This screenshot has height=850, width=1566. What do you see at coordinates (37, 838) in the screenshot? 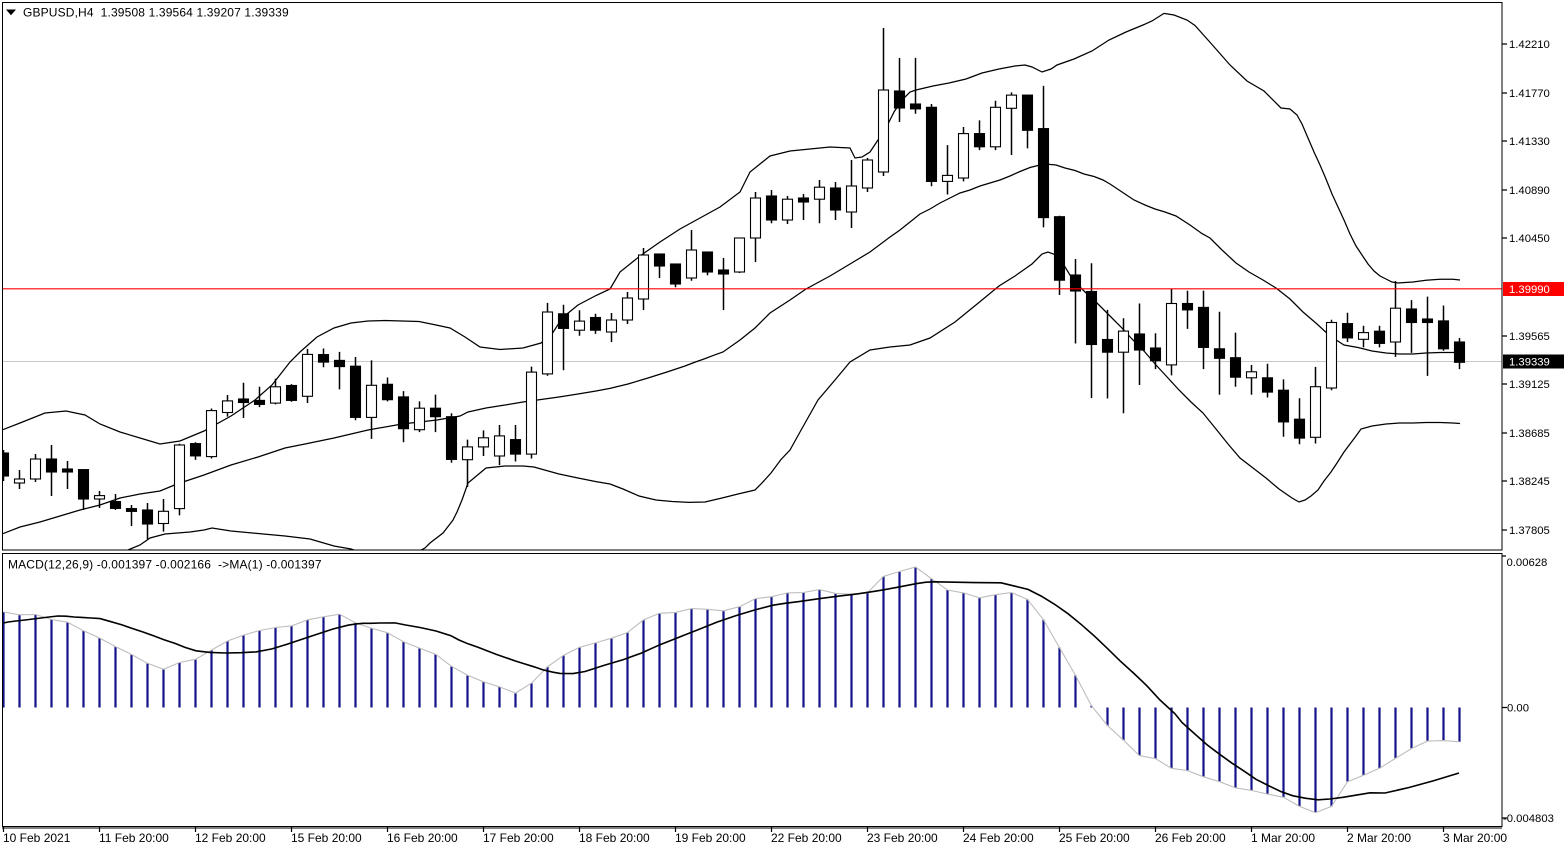
I see `svg-text: 10 Feb 2021` at bounding box center [37, 838].